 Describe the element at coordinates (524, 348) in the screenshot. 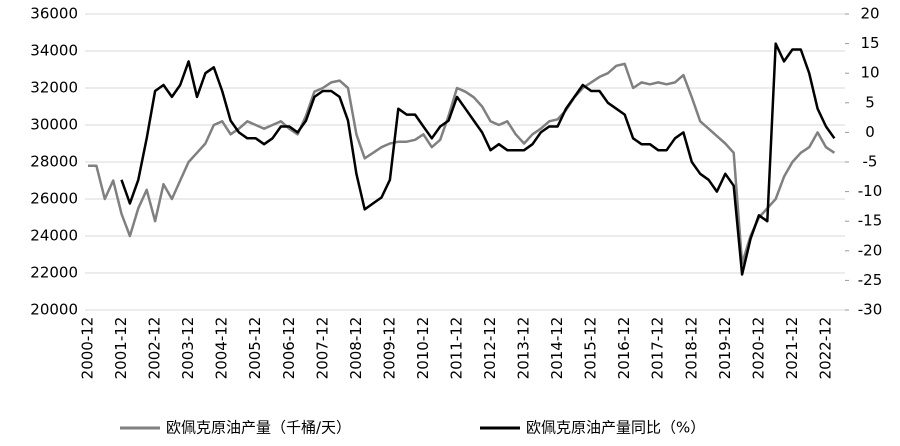

I see `x-tick-label: 2013-12` at that location.